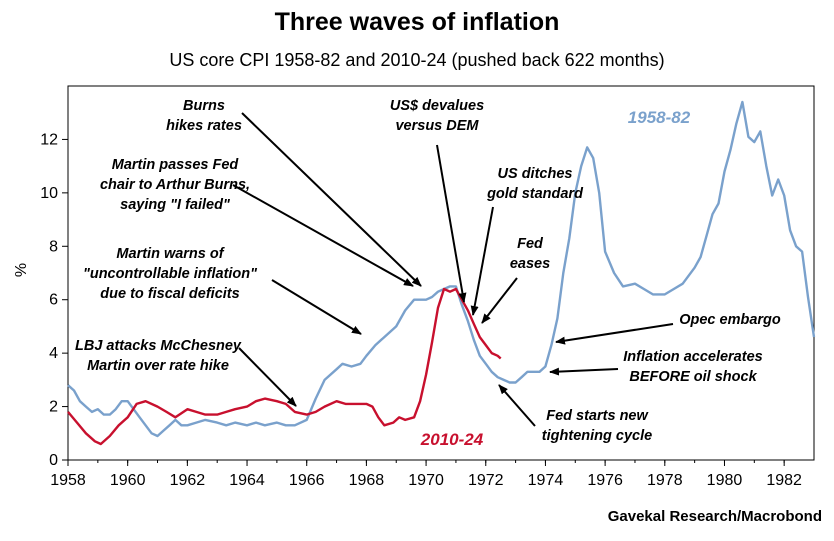 The height and width of the screenshot is (541, 834). Describe the element at coordinates (437, 126) in the screenshot. I see `annotation-line: versus DEM` at that location.